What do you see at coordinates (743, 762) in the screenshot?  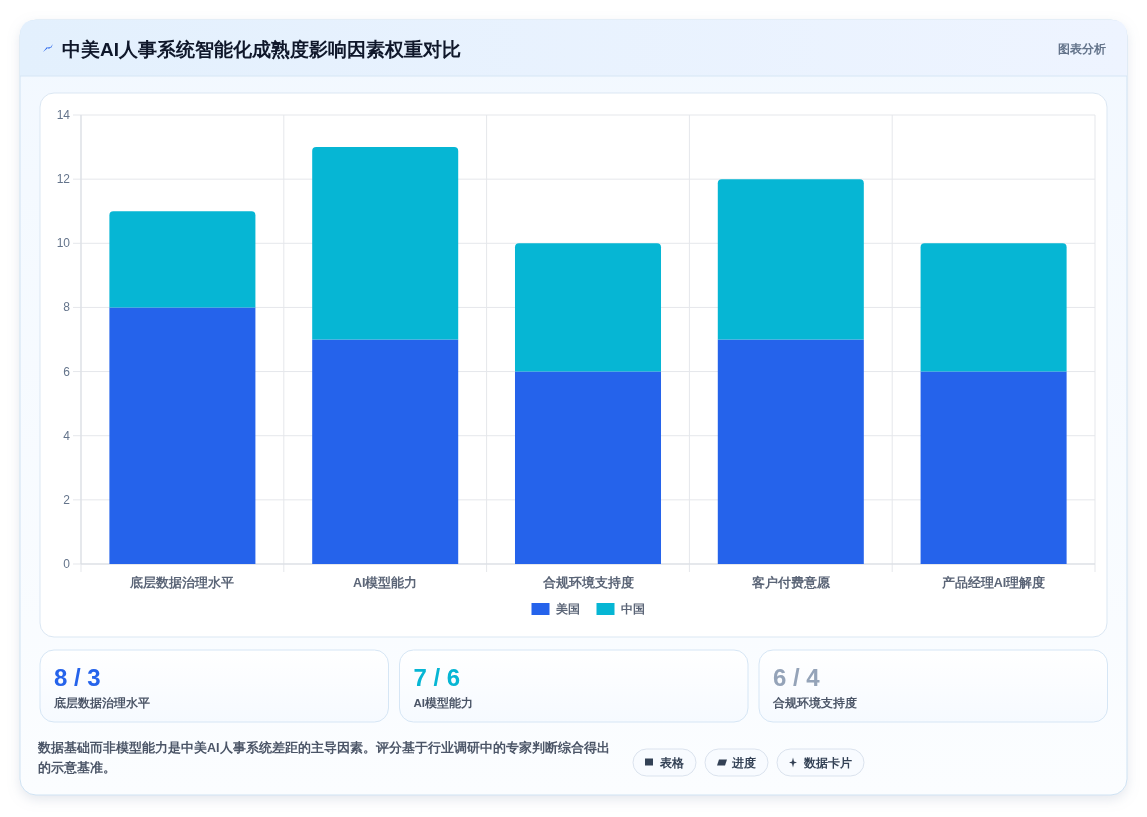 I see `text: 进度` at bounding box center [743, 762].